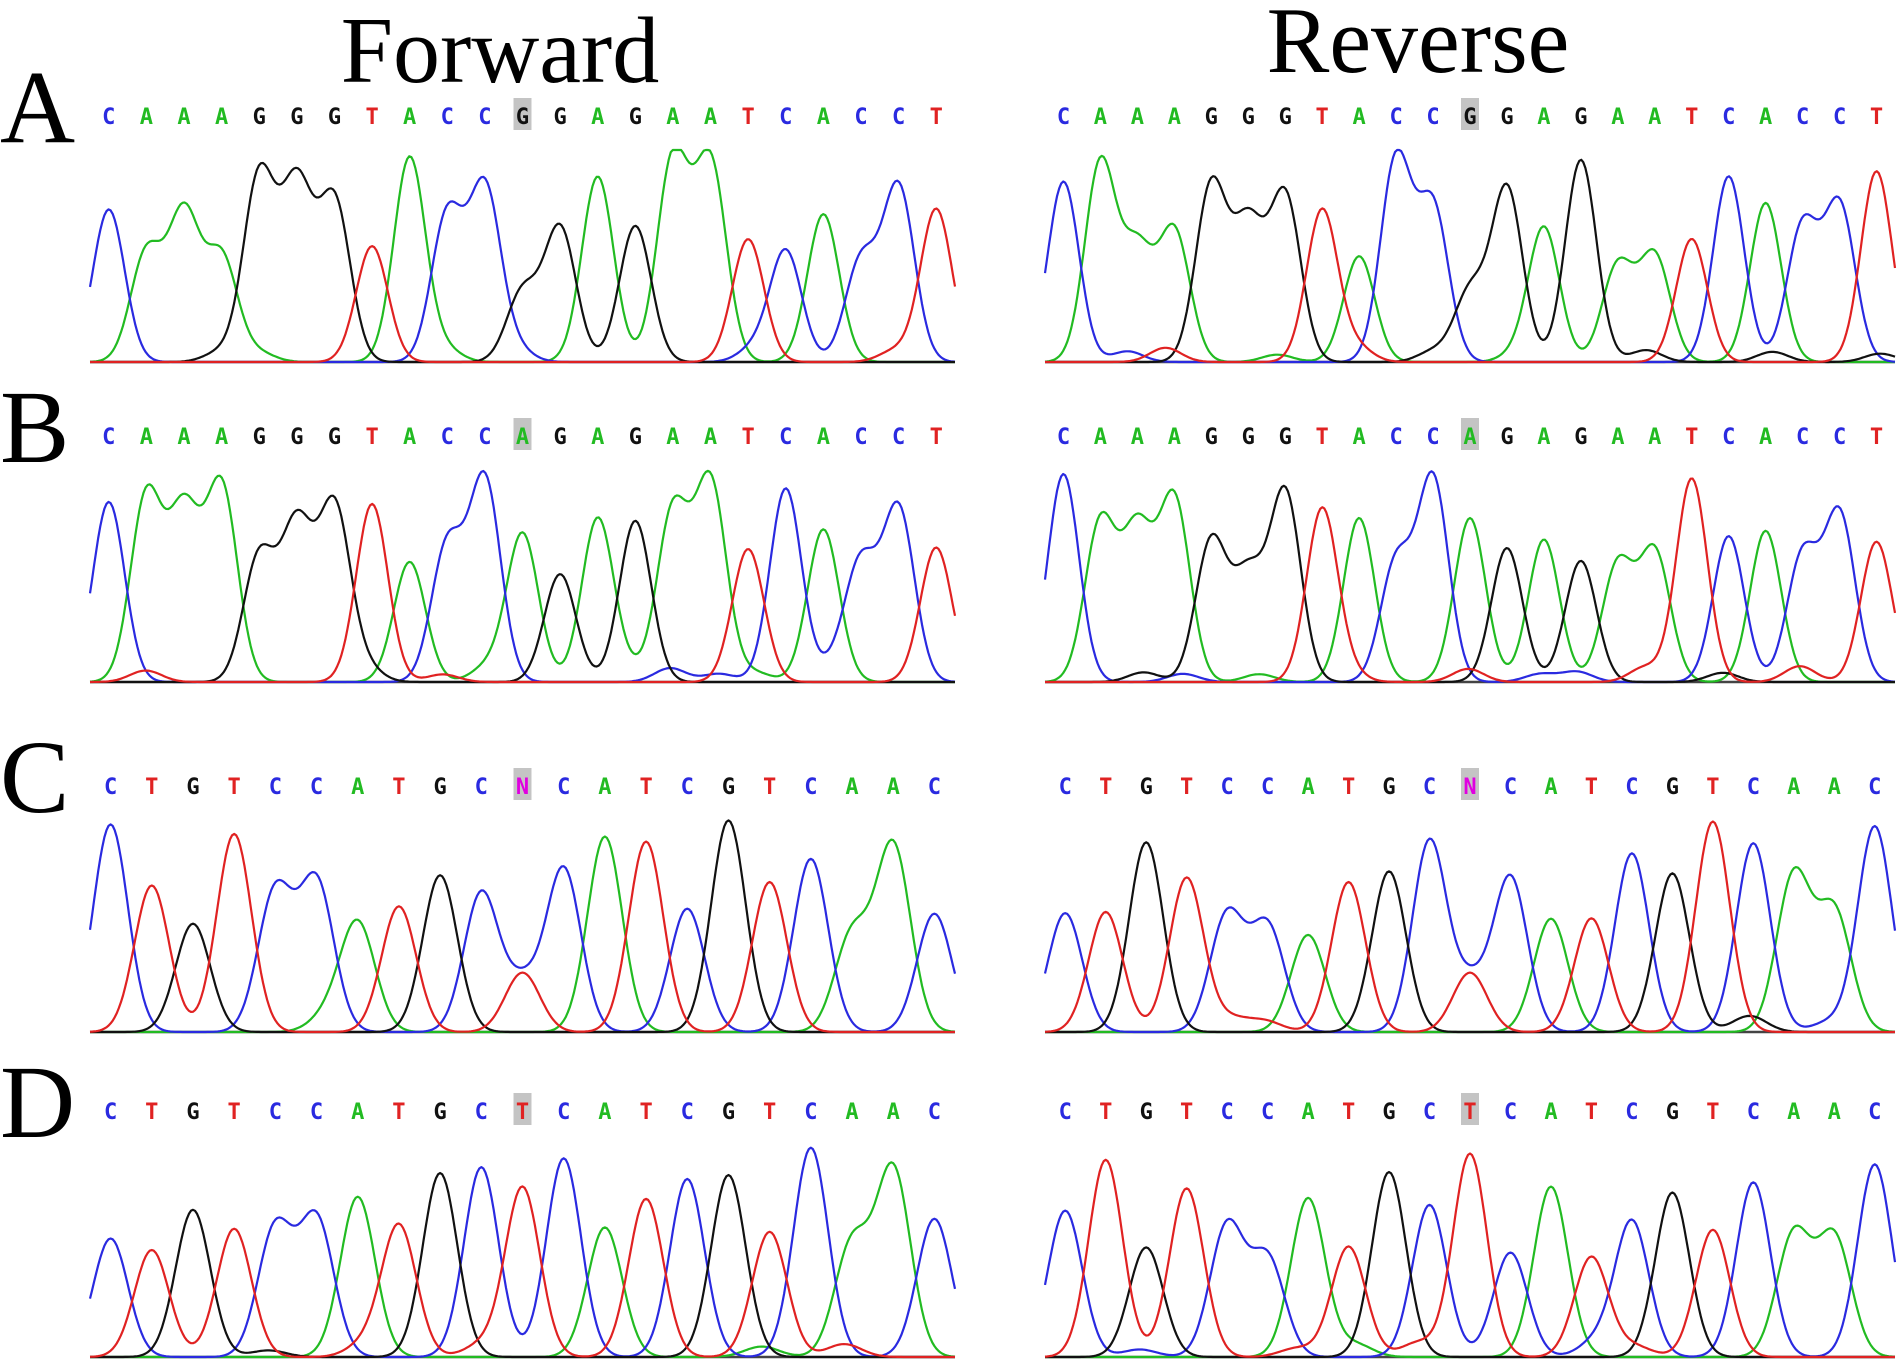 This screenshot has height=1360, width=1900. I want to click on trace-c, so click(1470, 1261).